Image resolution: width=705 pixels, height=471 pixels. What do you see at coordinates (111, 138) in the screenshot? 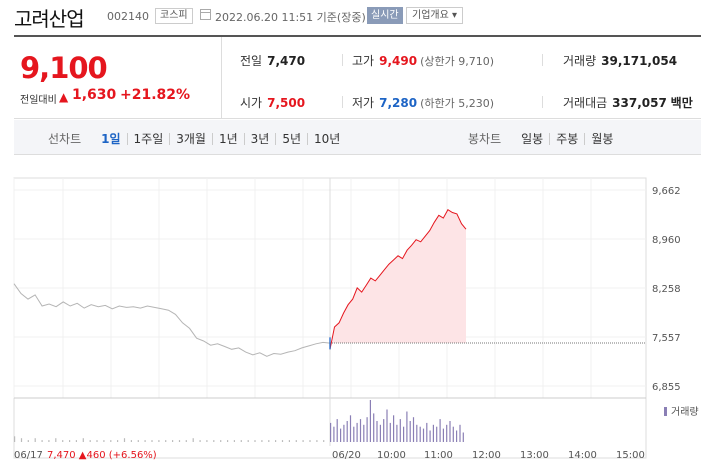
I see `period-tab: 1일` at bounding box center [111, 138].